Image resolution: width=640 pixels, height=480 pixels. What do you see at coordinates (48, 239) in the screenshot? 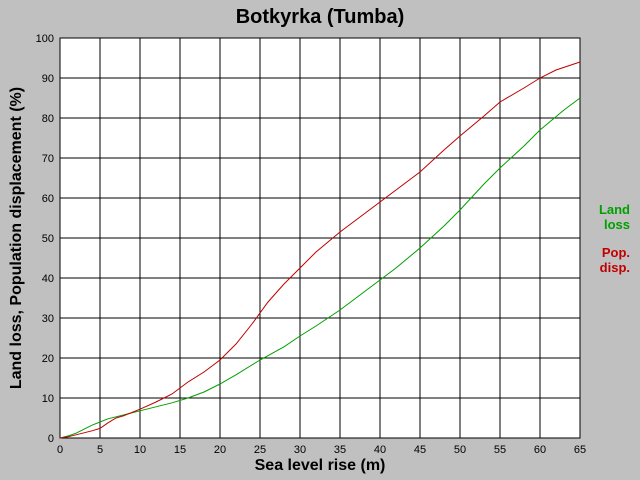
I see `y-tick-label: 50` at bounding box center [48, 239].